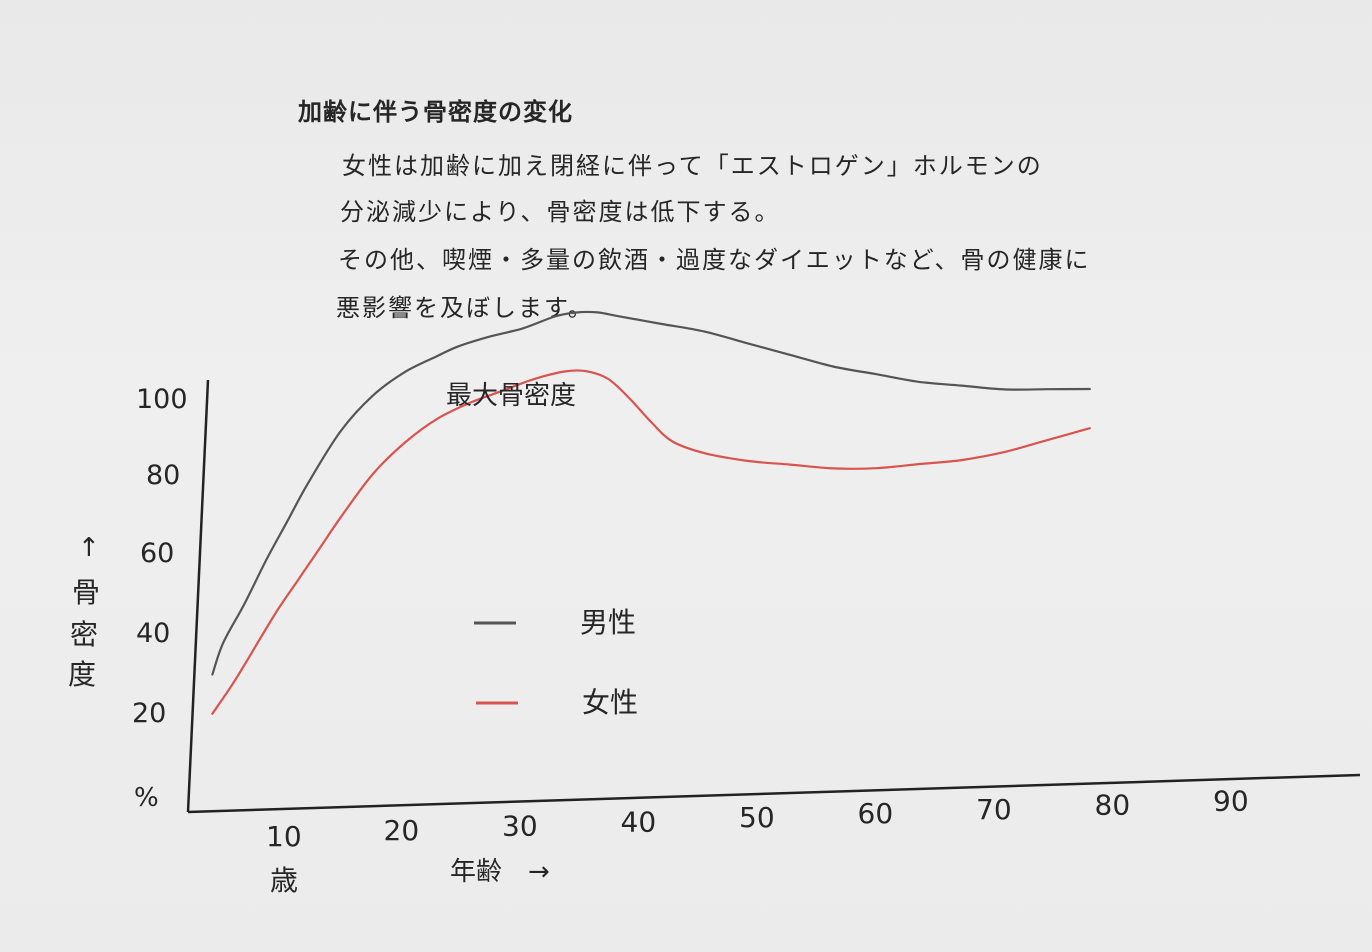 The width and height of the screenshot is (1372, 952). I want to click on x-axis-line, so click(774, 793).